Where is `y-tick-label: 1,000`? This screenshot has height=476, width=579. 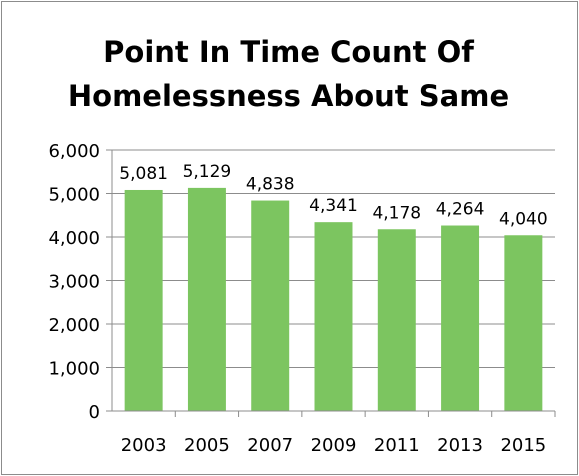 y-tick-label: 1,000 is located at coordinates (74, 369).